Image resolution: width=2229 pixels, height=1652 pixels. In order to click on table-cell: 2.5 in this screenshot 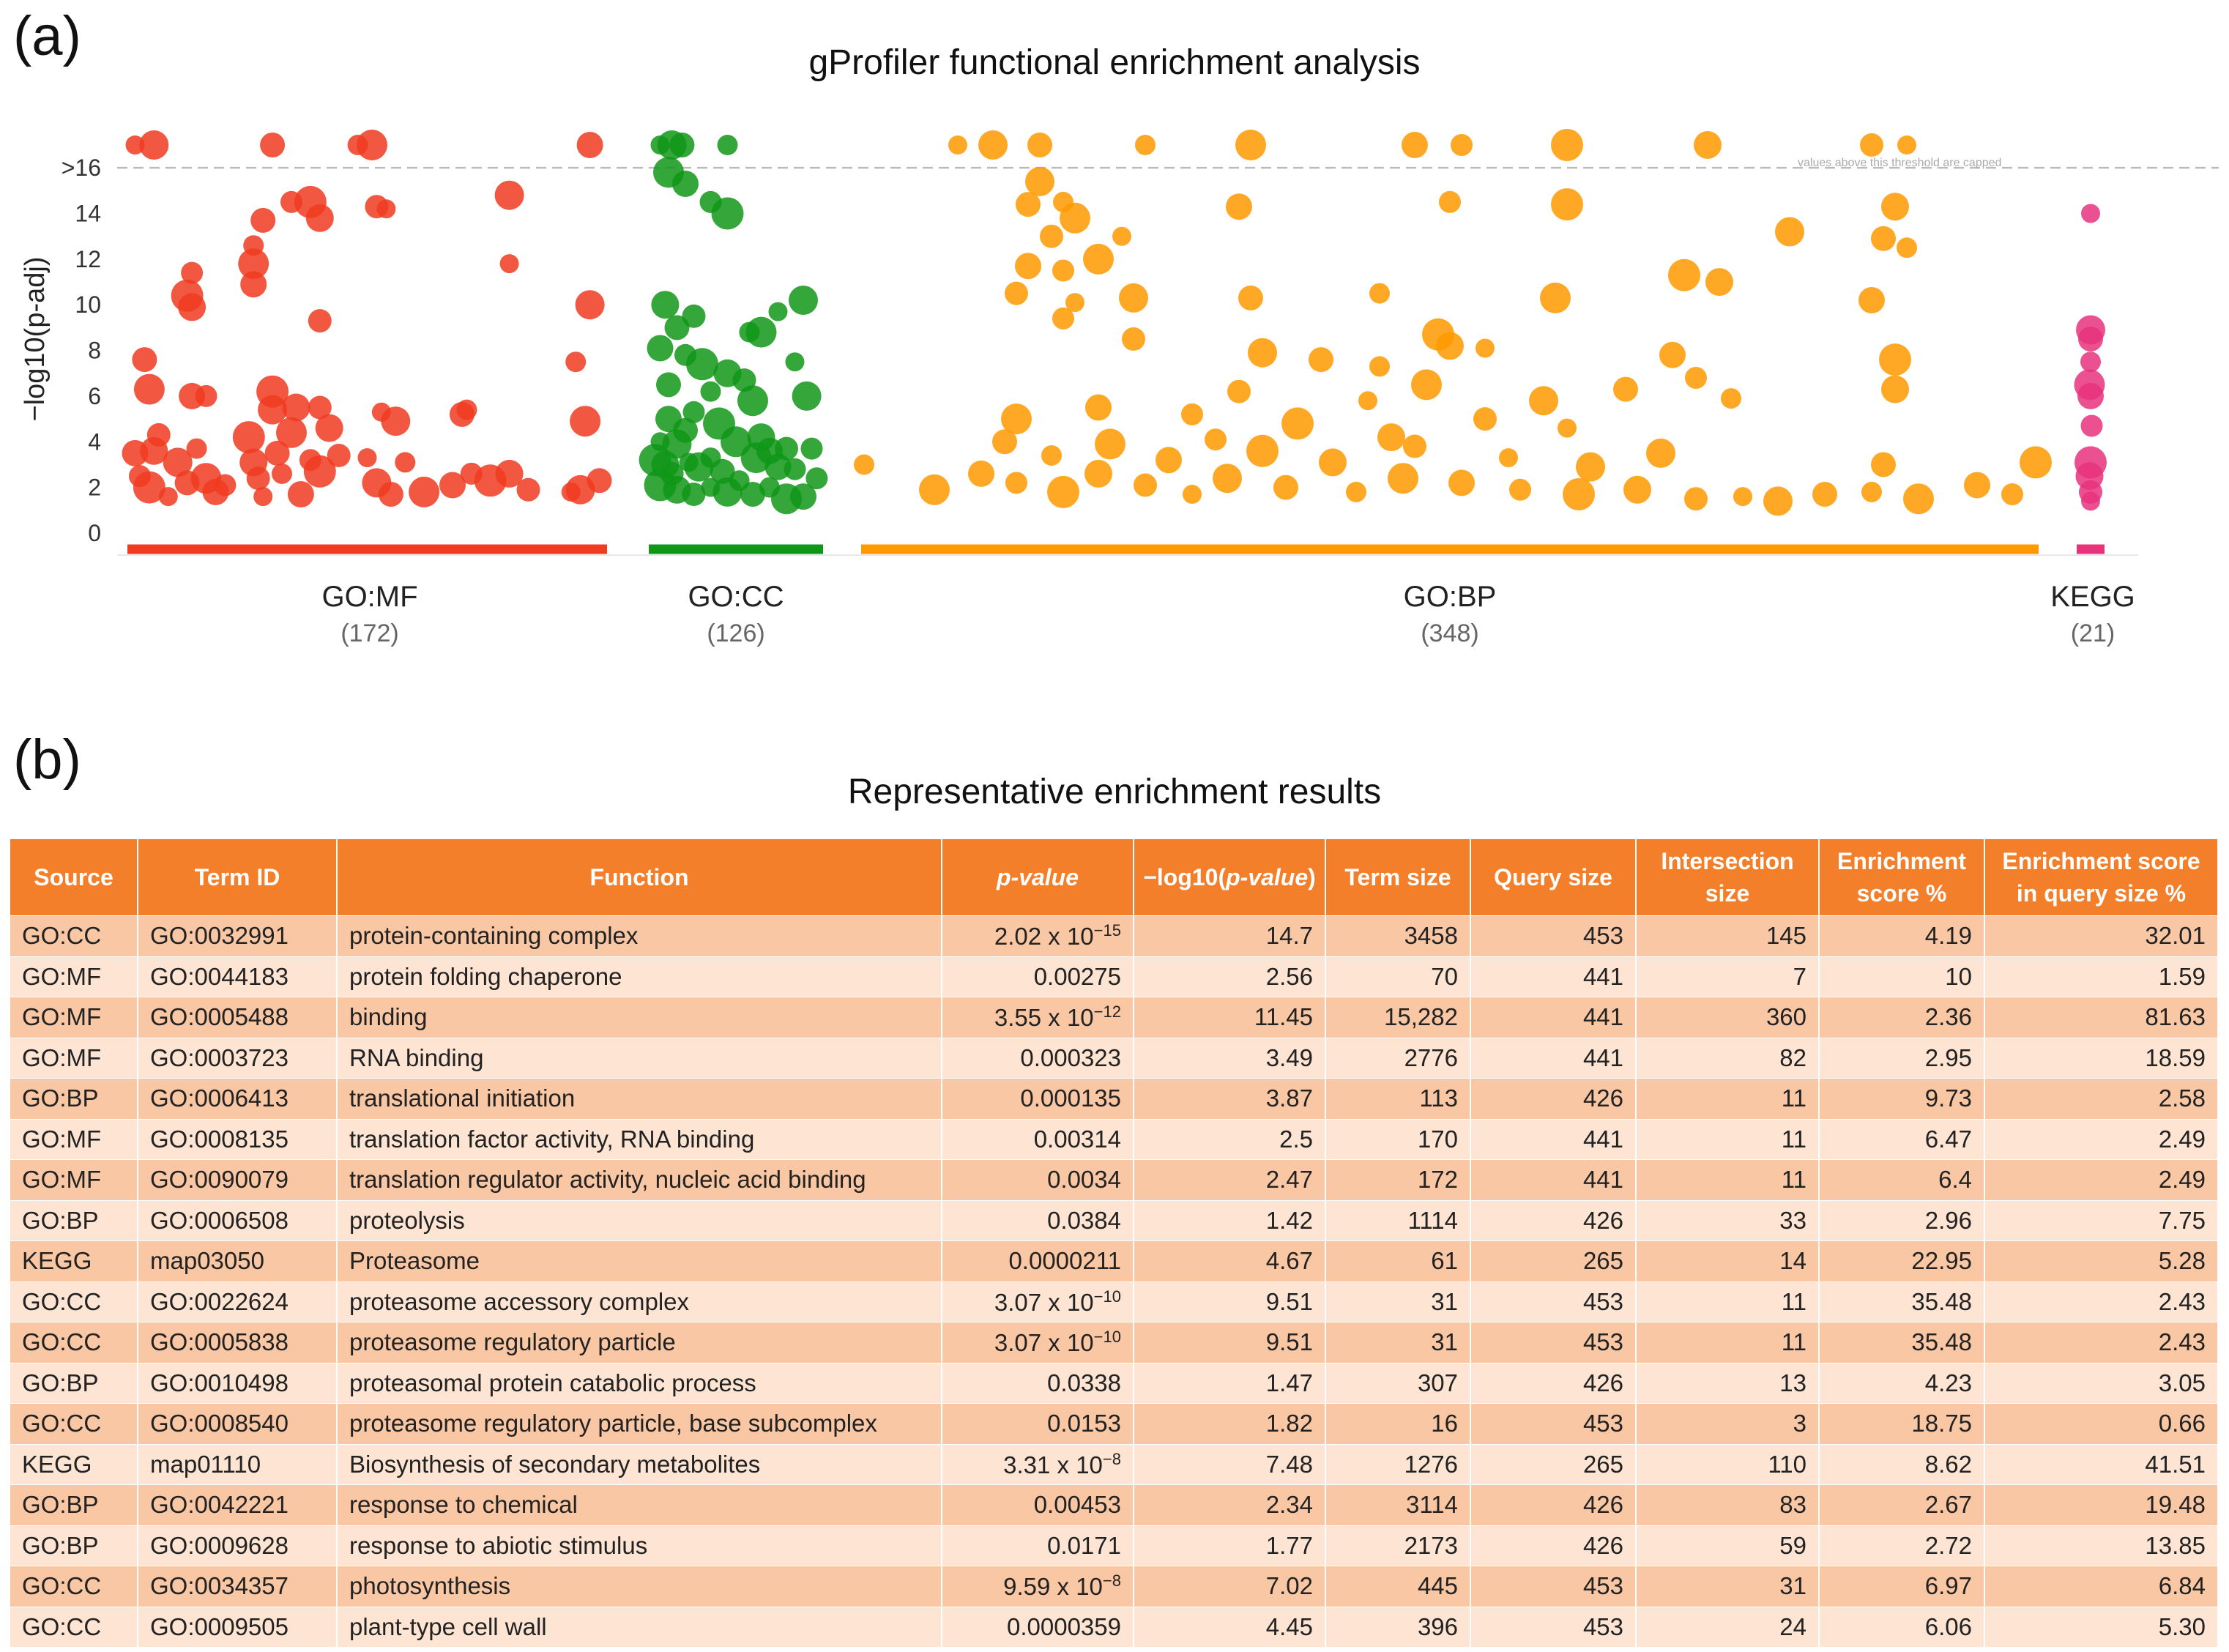, I will do `click(1230, 1139)`.